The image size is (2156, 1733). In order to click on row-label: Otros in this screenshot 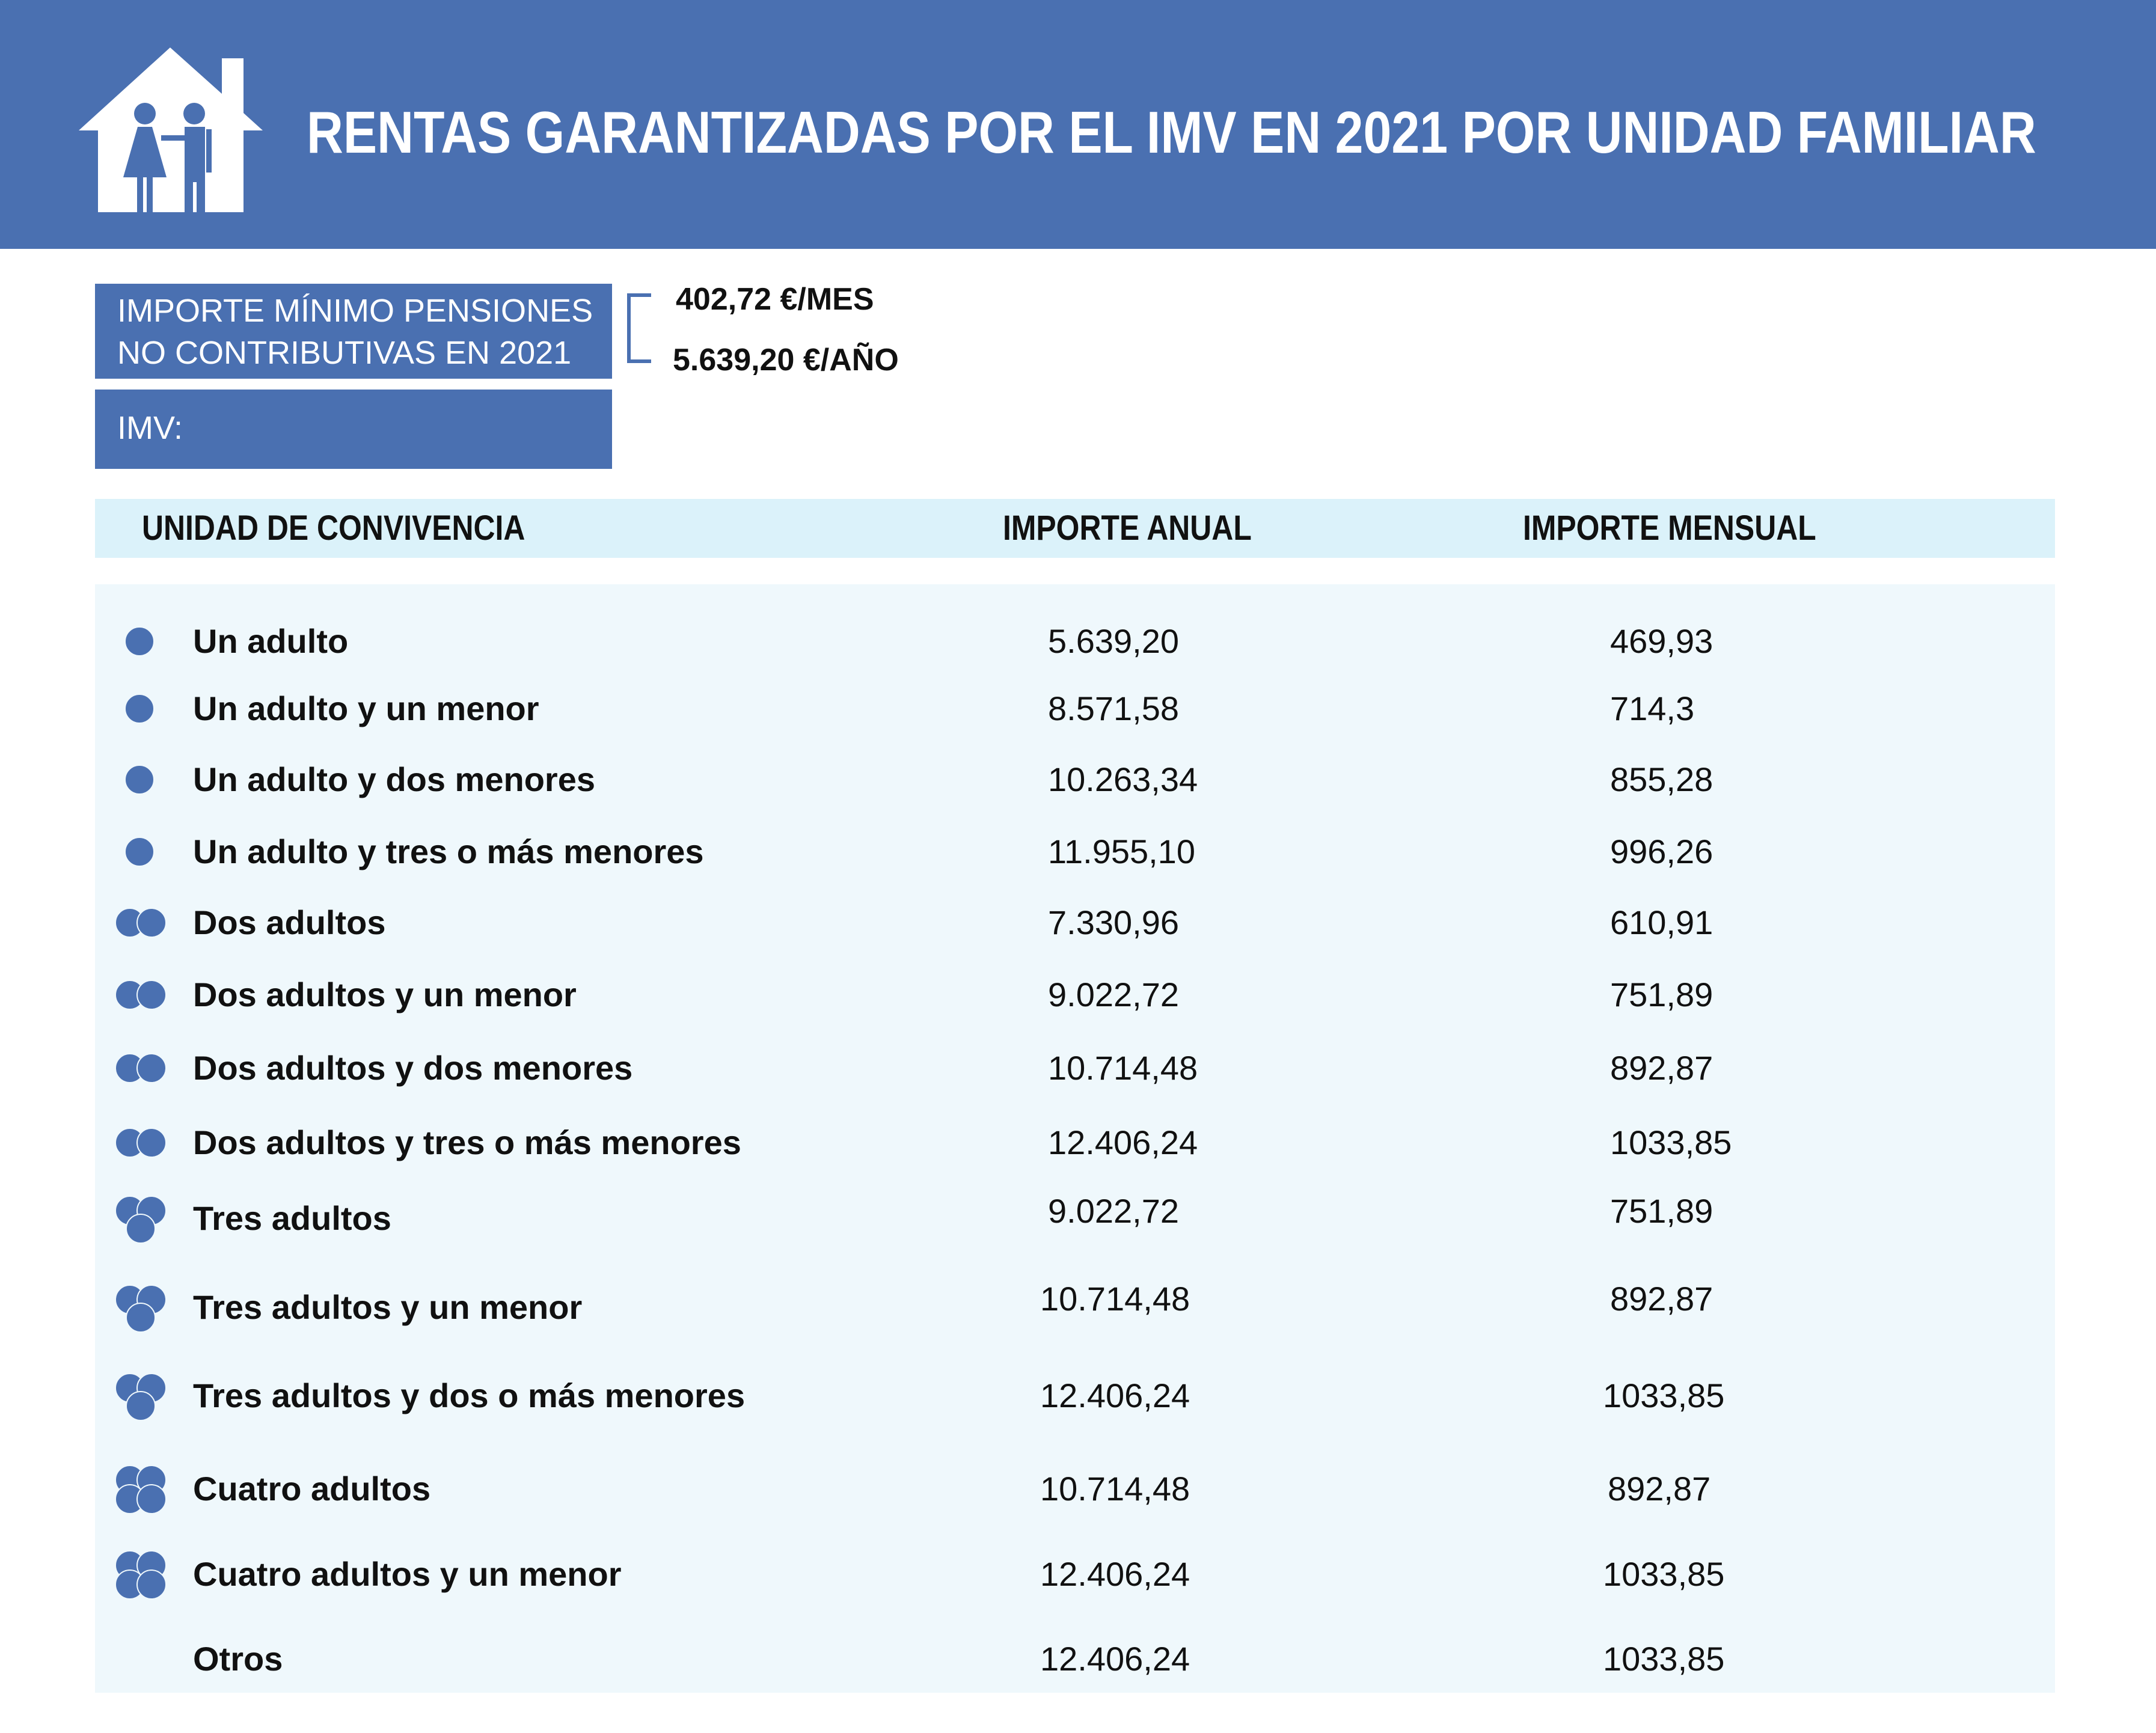, I will do `click(238, 1659)`.